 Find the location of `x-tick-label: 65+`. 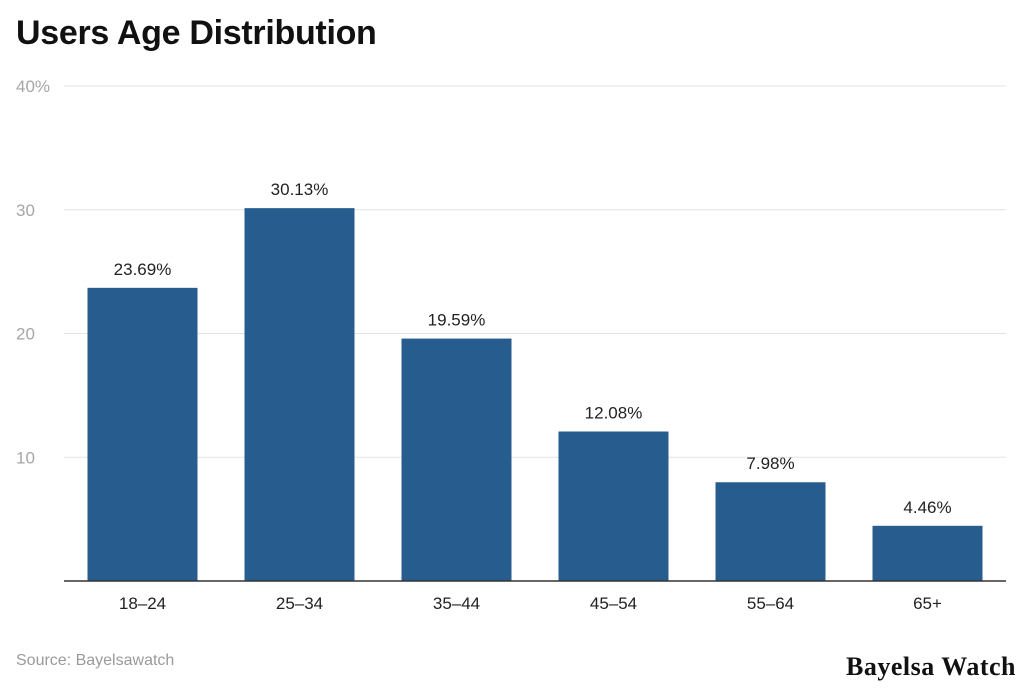

x-tick-label: 65+ is located at coordinates (927, 603).